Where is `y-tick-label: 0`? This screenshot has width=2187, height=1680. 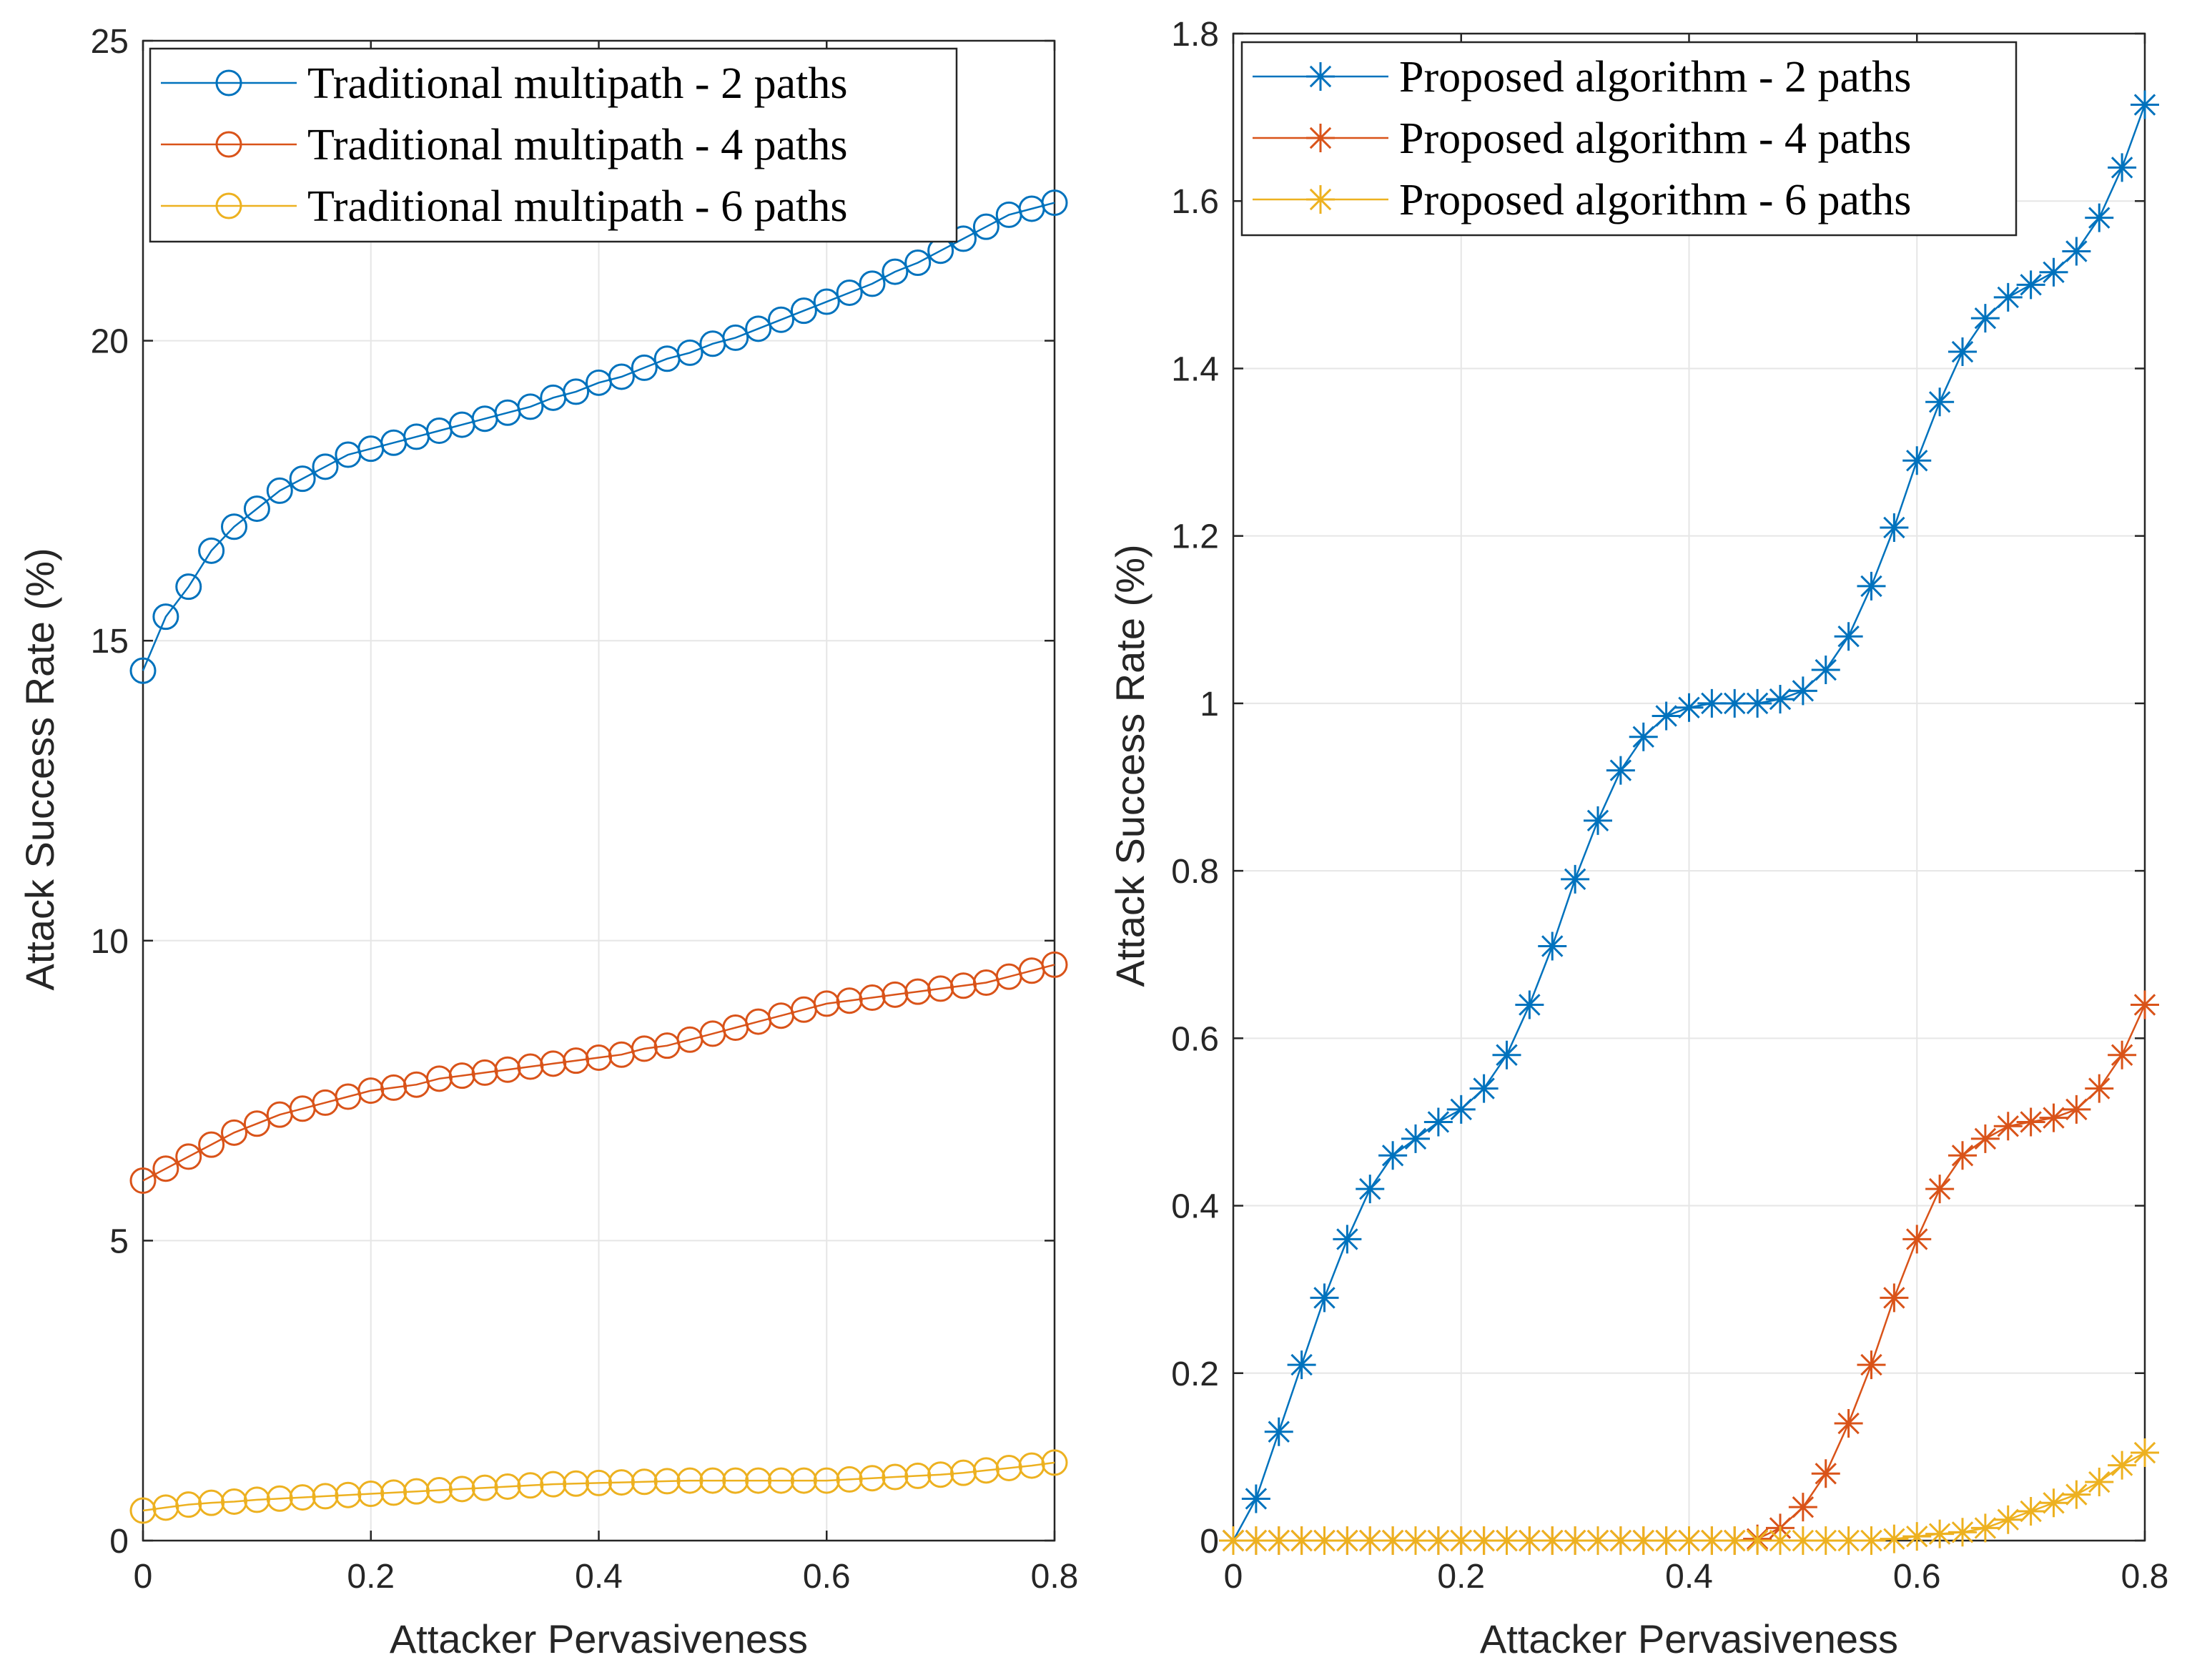 y-tick-label: 0 is located at coordinates (1209, 1542).